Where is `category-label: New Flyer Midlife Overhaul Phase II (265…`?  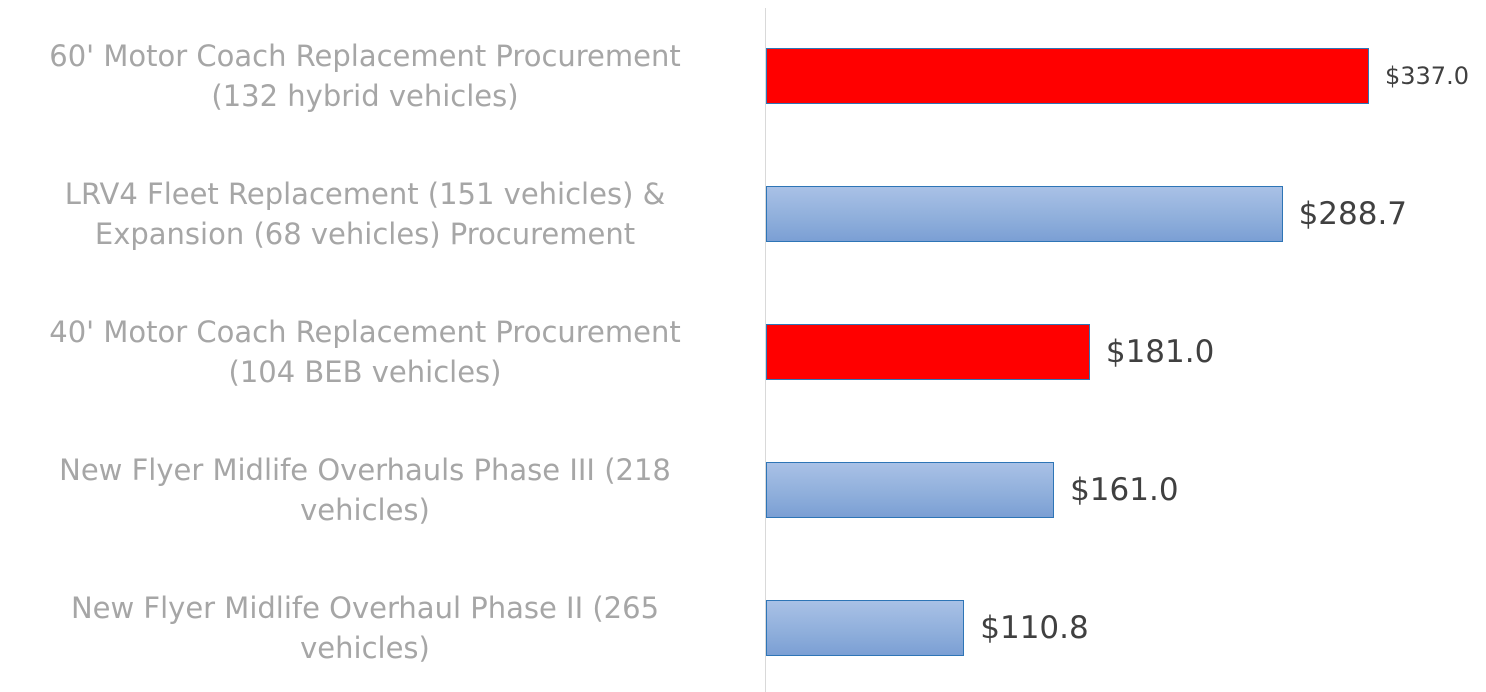 category-label: New Flyer Midlife Overhaul Phase II (265… is located at coordinates (365, 628).